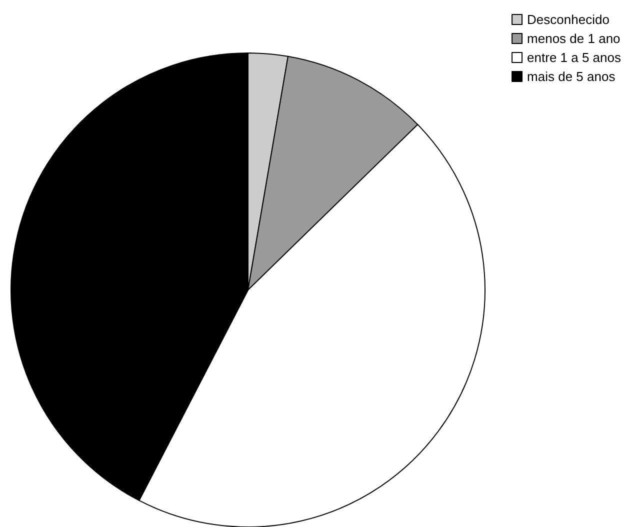 This screenshot has height=527, width=634. Describe the element at coordinates (574, 57) in the screenshot. I see `legend-label: entre 1 a 5 anos` at that location.